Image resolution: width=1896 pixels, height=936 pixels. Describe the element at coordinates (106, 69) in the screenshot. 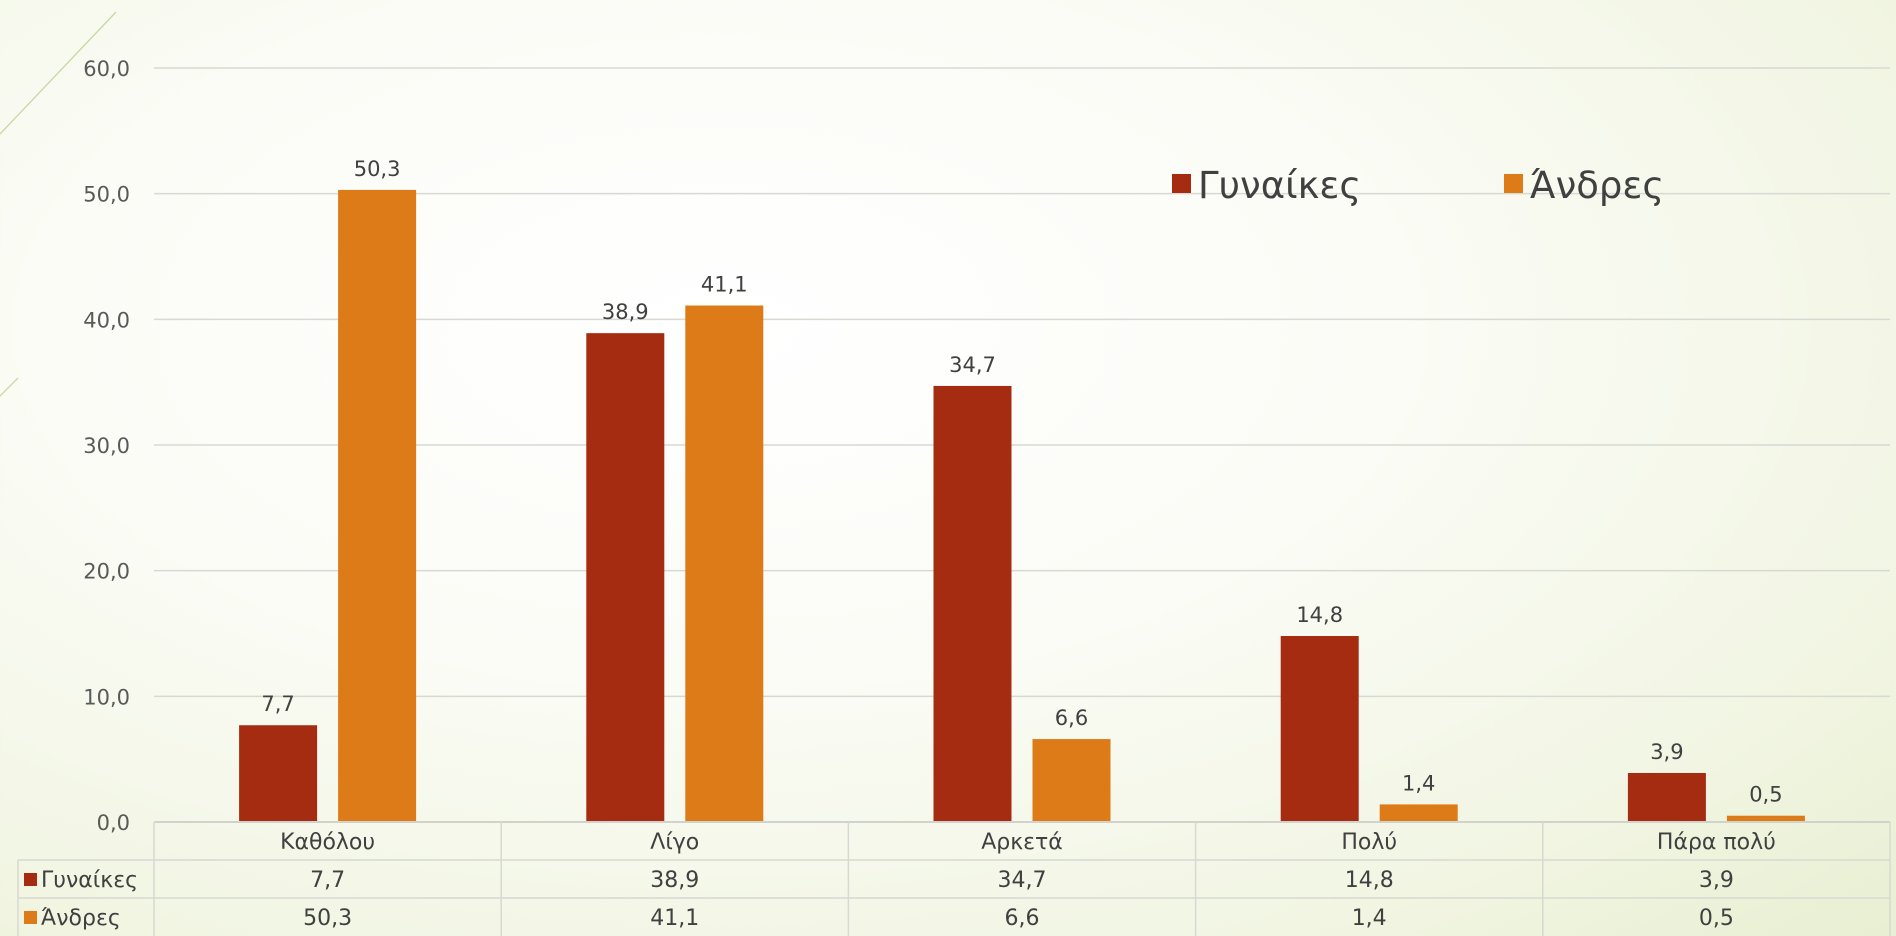

I see `y-tick-label: 60,0` at that location.